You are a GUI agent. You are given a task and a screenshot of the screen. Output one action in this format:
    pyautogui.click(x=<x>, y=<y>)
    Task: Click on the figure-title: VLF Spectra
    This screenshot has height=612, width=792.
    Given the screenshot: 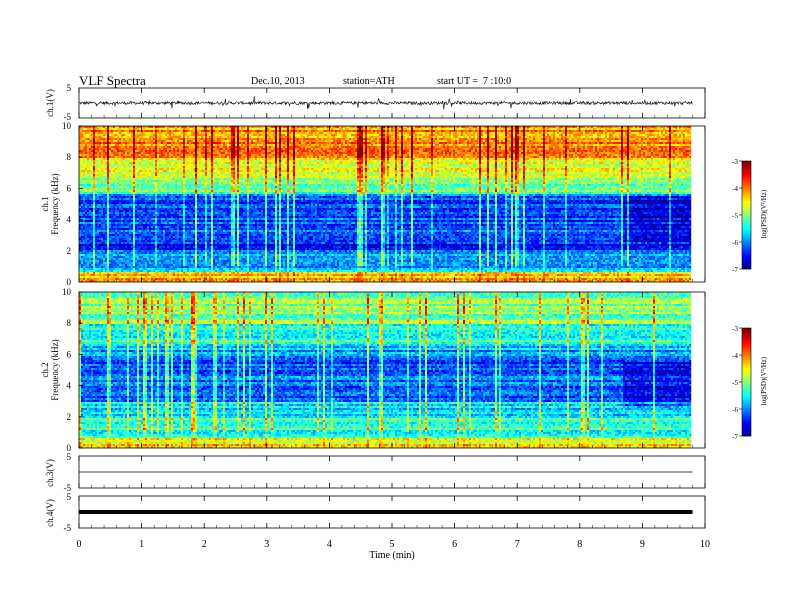 What is the action you would take?
    pyautogui.click(x=112, y=80)
    